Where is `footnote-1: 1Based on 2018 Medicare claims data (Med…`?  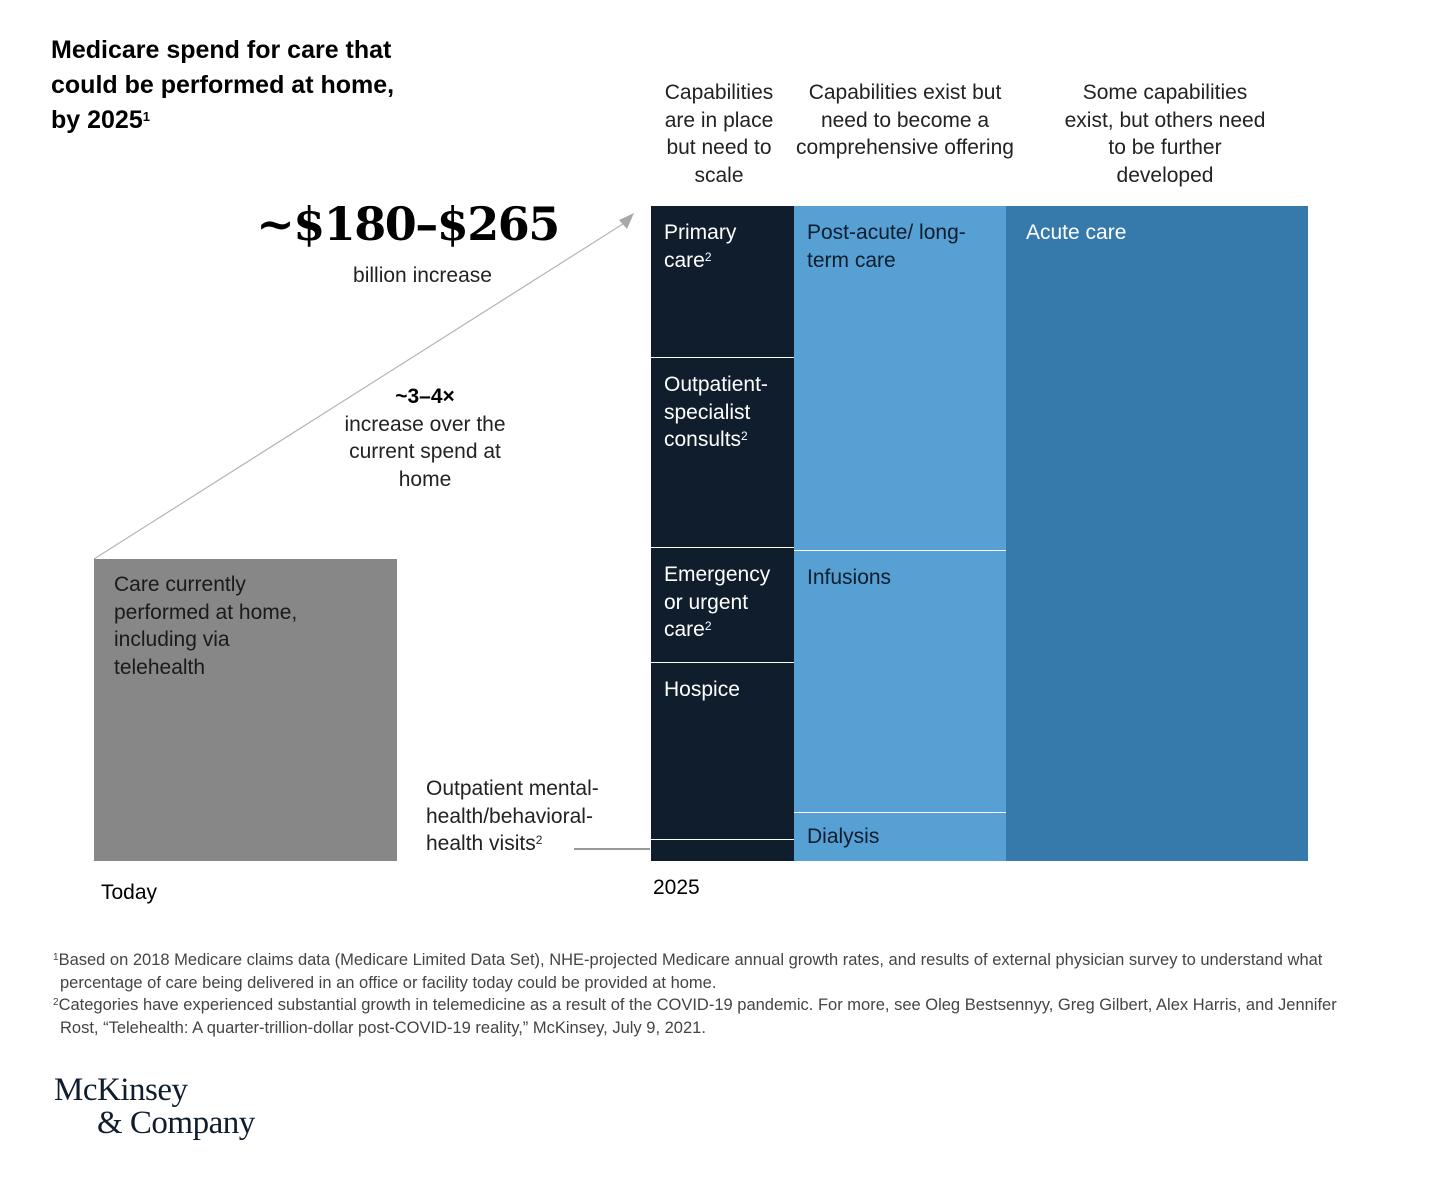
footnote-1: 1Based on 2018 Medicare claims data (Med… is located at coordinates (688, 971).